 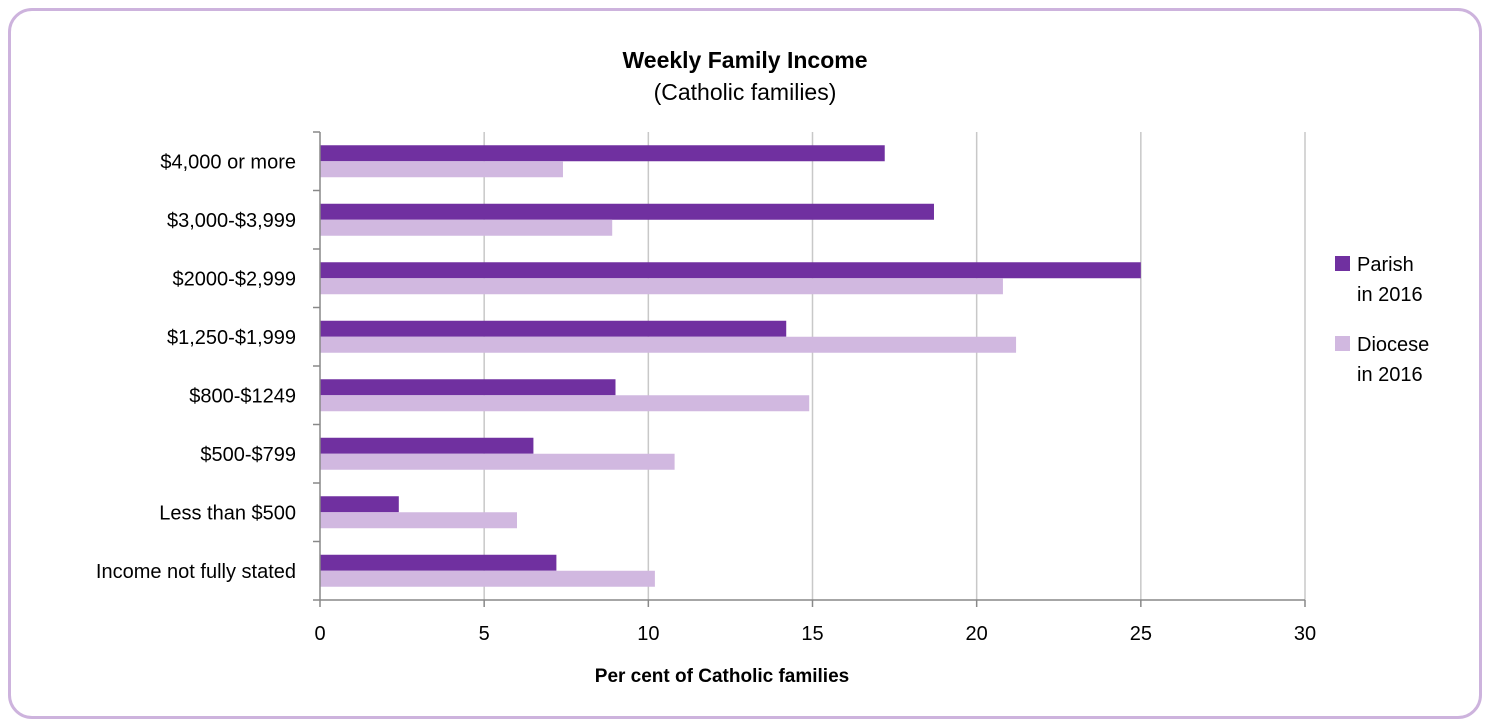 What do you see at coordinates (1141, 634) in the screenshot?
I see `x-tick-label: 25` at bounding box center [1141, 634].